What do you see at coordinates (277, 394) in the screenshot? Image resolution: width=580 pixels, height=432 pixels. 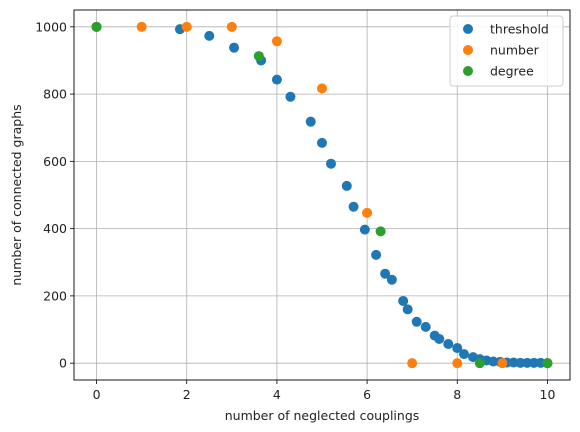 I see `x-tick-label: 4` at bounding box center [277, 394].